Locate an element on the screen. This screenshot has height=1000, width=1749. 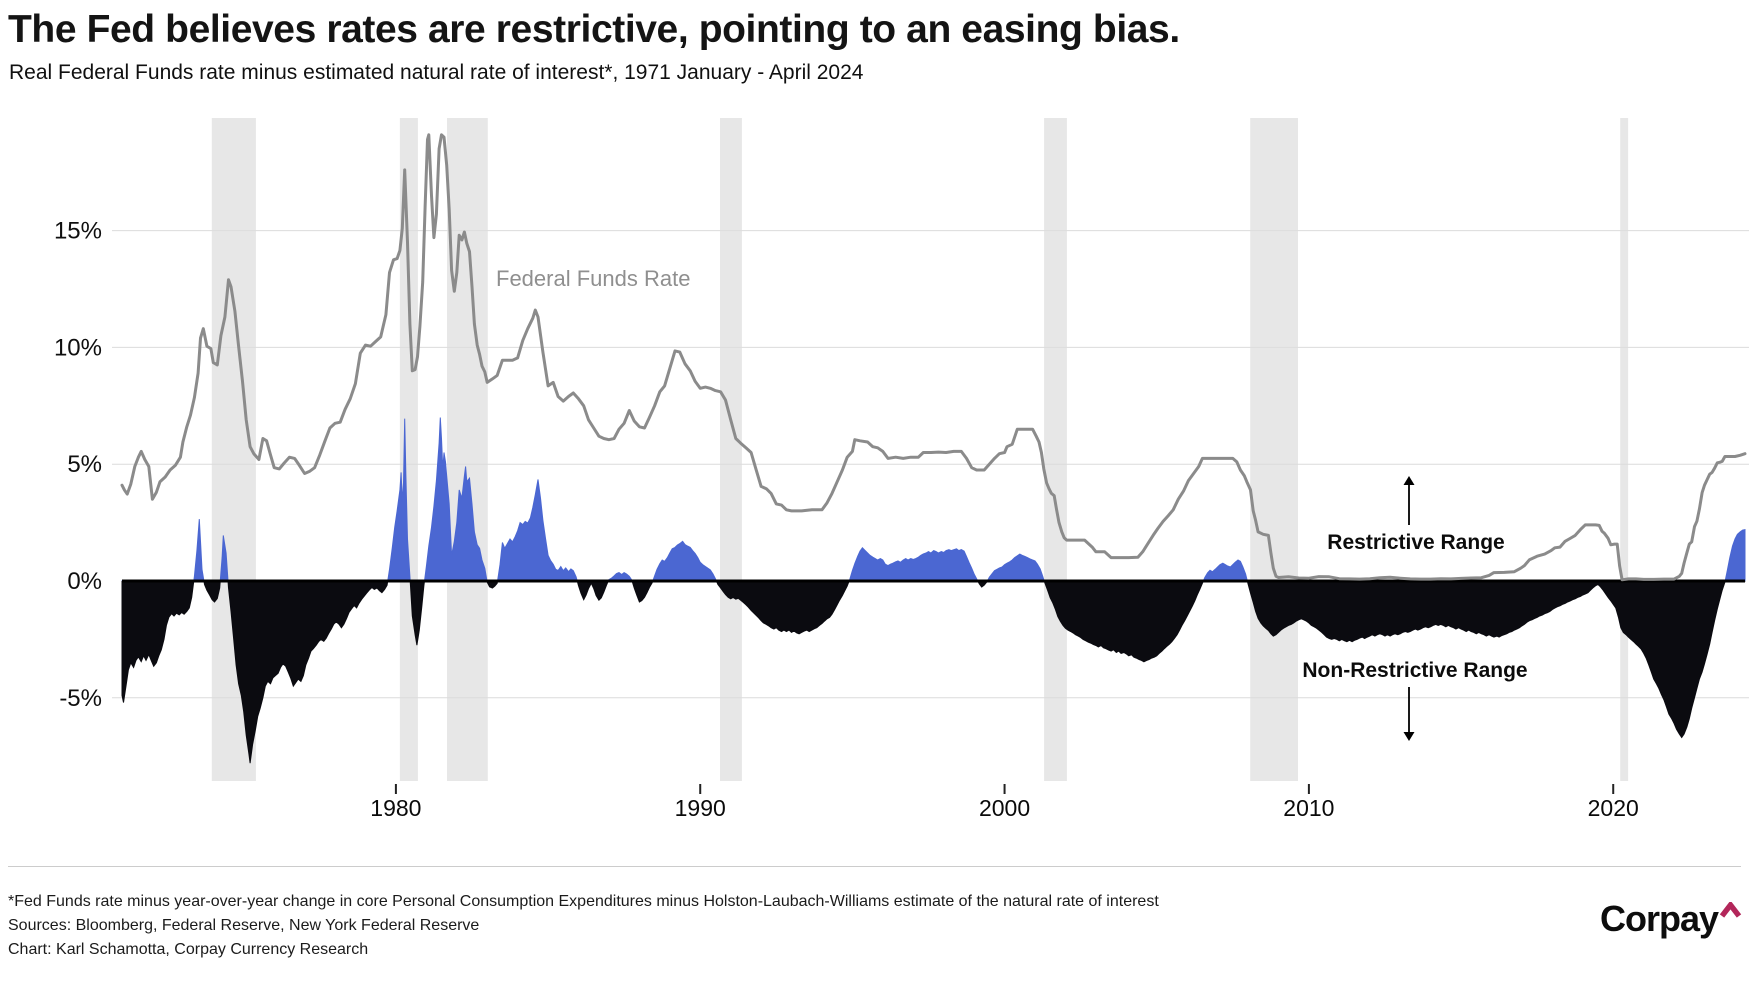
corpay-logo: Corpay is located at coordinates (1671, 919).